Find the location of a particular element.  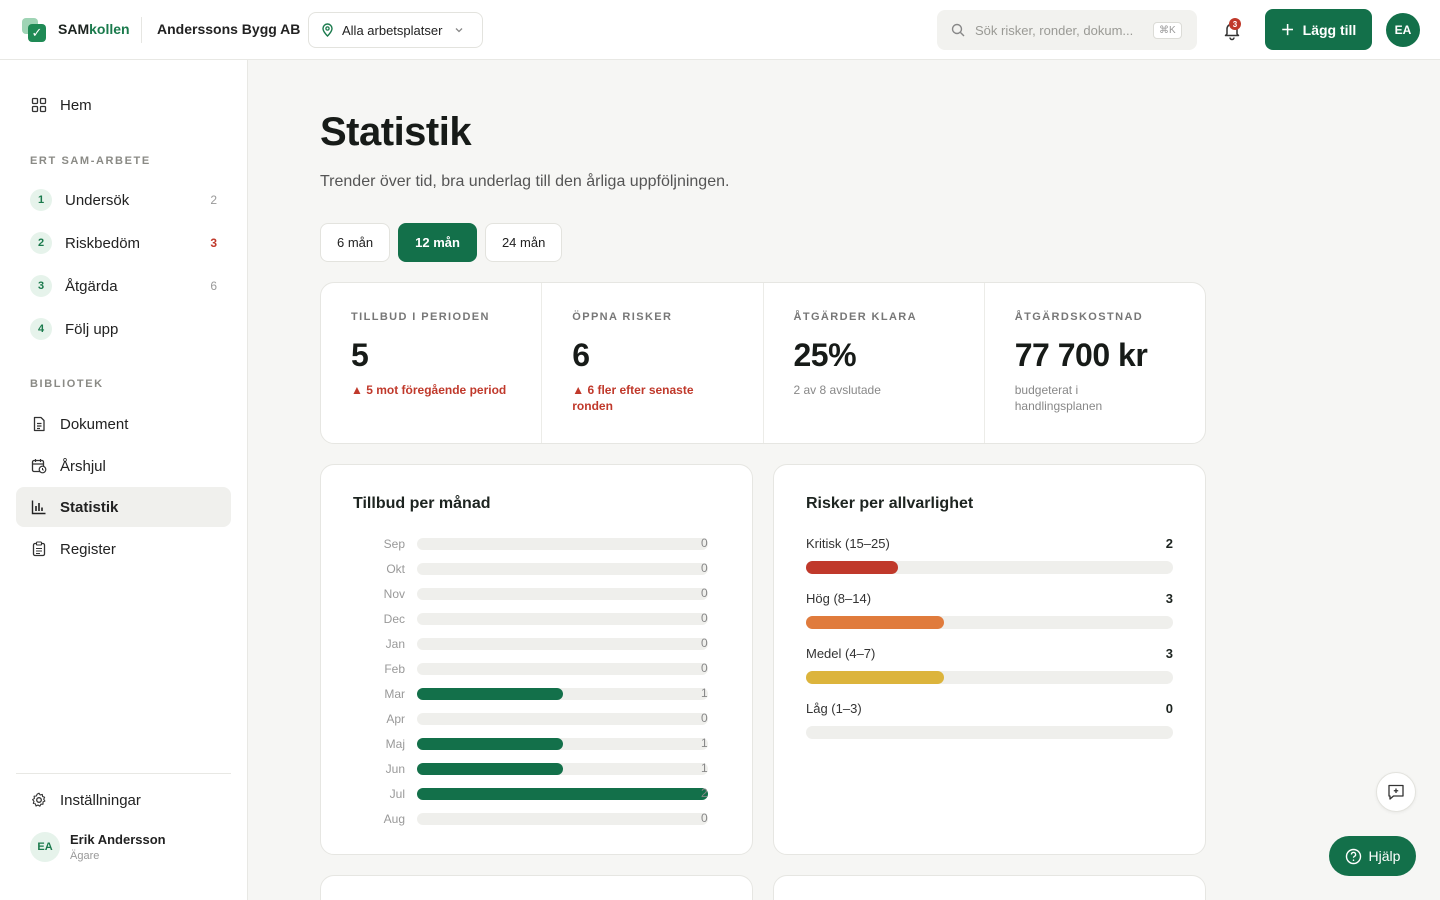

range-tabs: 6 mån 12 mån 24 mån is located at coordinates (441, 242).